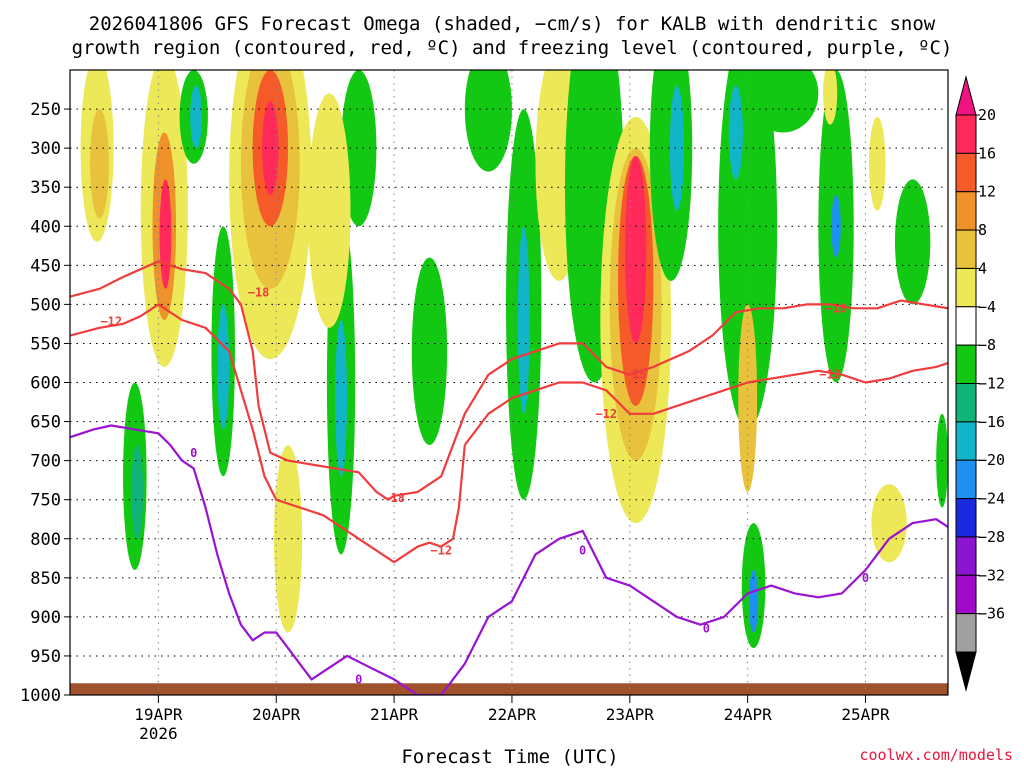 The height and width of the screenshot is (768, 1024). I want to click on y-tick-label-800: 800, so click(45, 540).